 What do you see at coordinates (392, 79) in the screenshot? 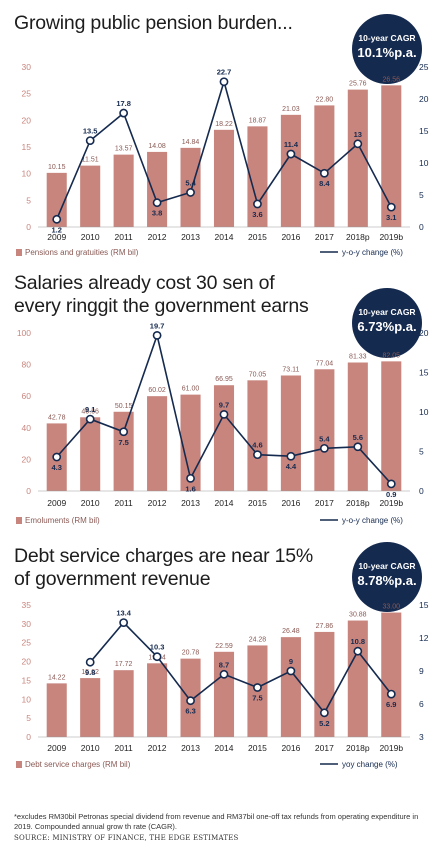
I see `bar-value-label: 26.56` at bounding box center [392, 79].